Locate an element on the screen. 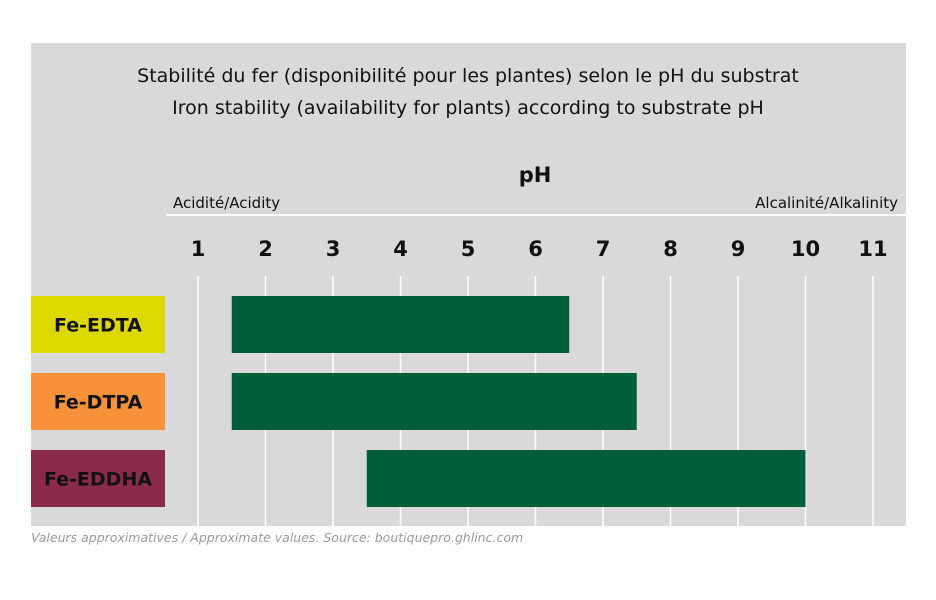  x-tick-label-6: 6 is located at coordinates (535, 249).